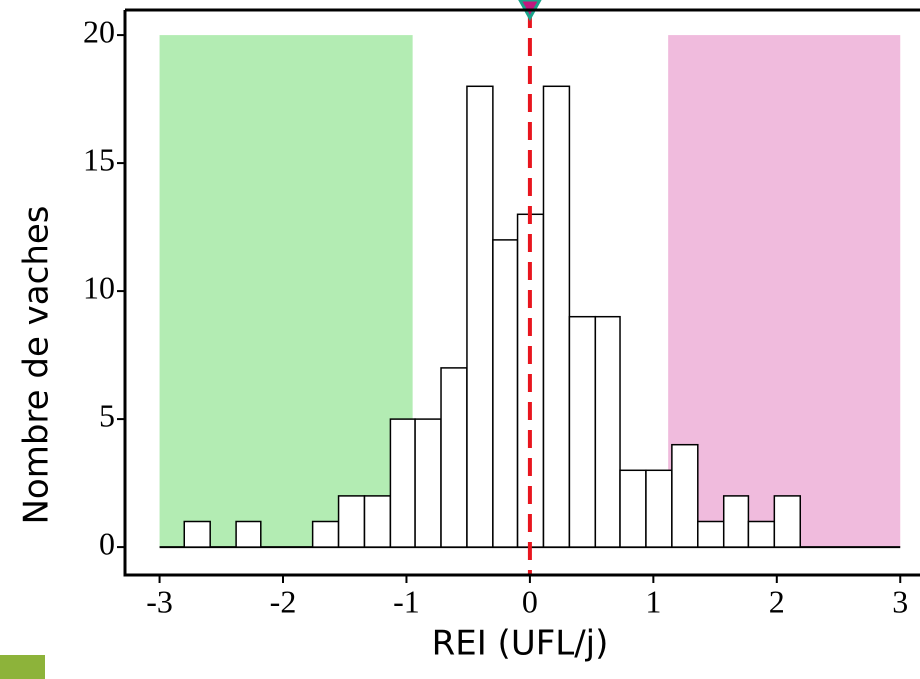 Image resolution: width=920 pixels, height=679 pixels. I want to click on y-tick-label: 15, so click(99, 159).